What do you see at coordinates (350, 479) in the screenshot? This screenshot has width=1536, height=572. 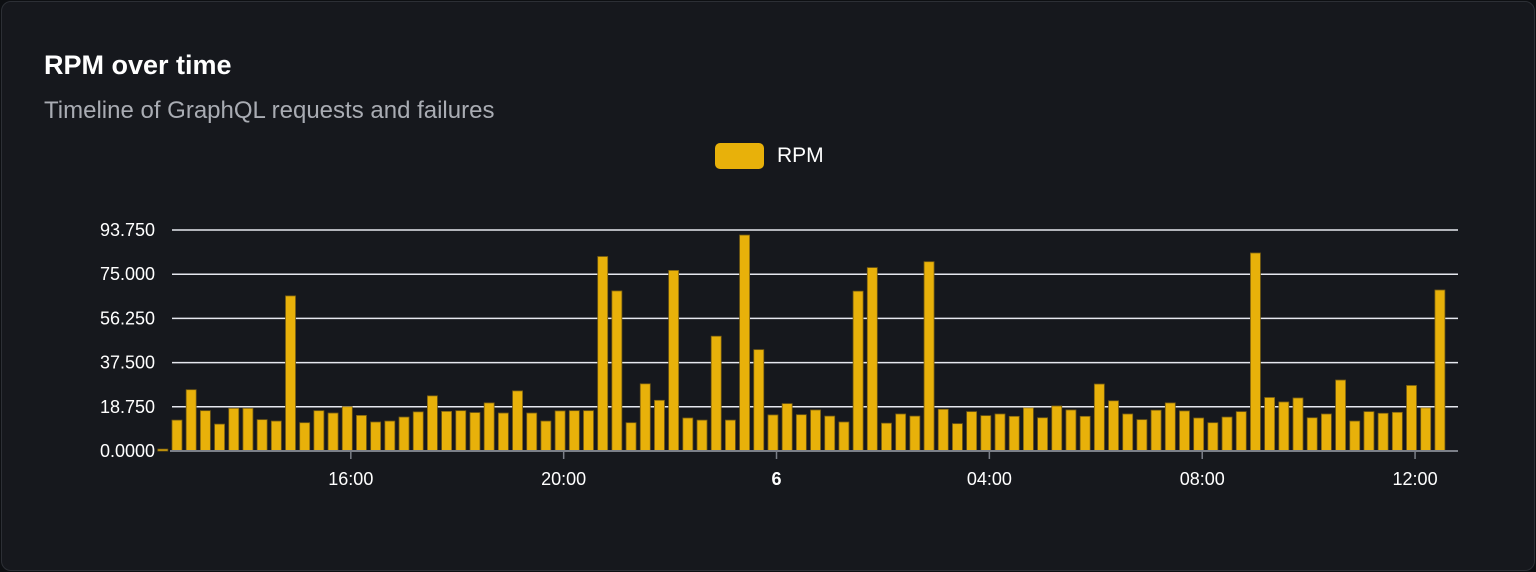 I see `x-tick-label: 16:00` at bounding box center [350, 479].